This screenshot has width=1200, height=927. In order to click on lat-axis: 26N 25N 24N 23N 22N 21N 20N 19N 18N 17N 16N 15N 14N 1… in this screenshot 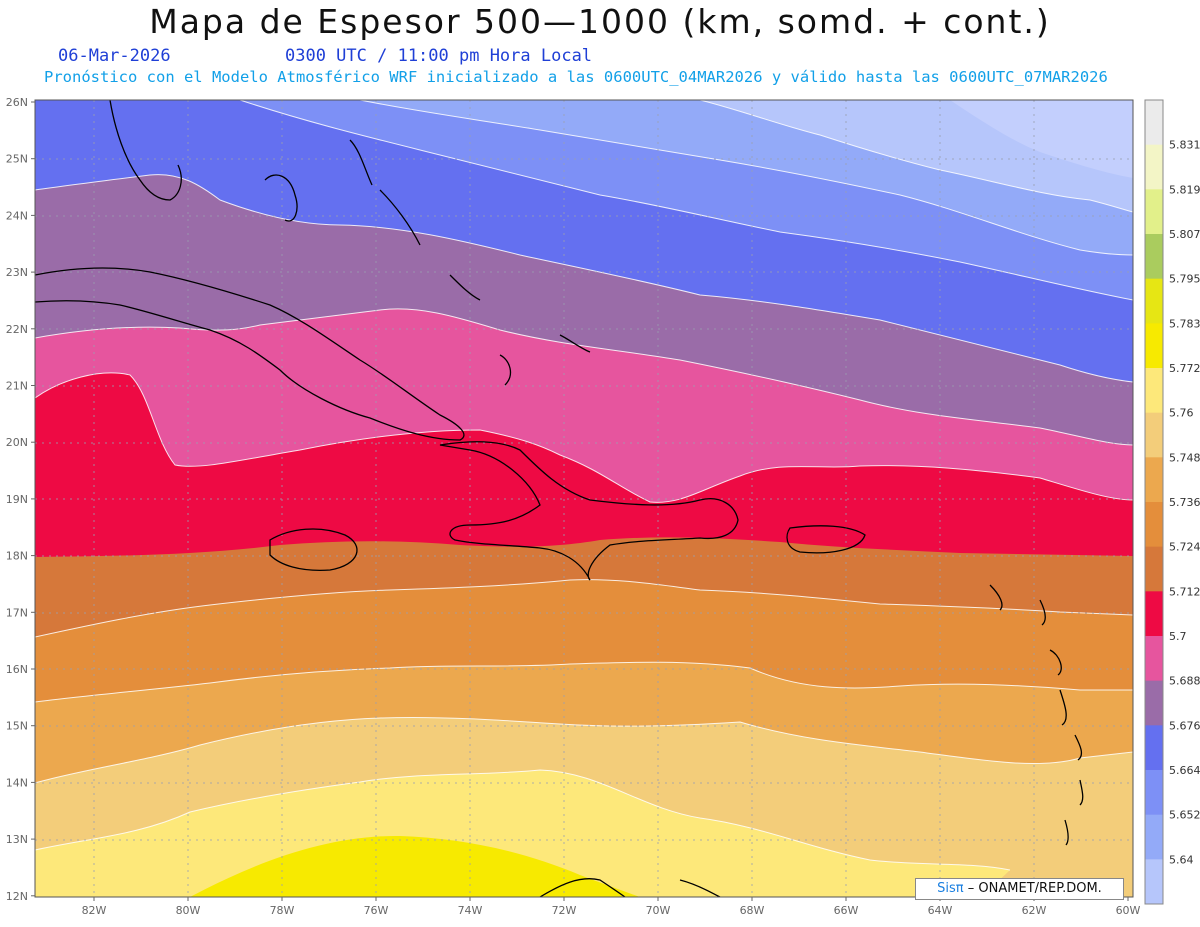, I will do `click(20, 499)`.